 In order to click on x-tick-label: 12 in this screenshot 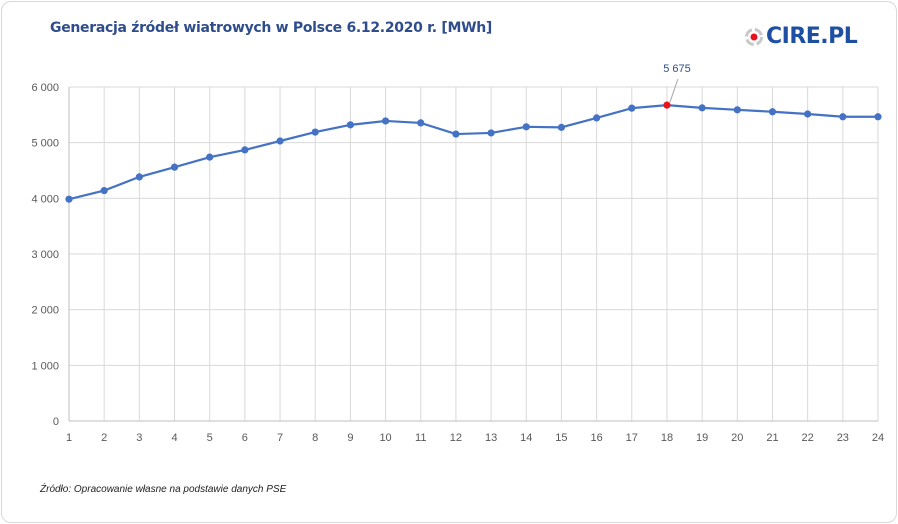, I will do `click(456, 438)`.